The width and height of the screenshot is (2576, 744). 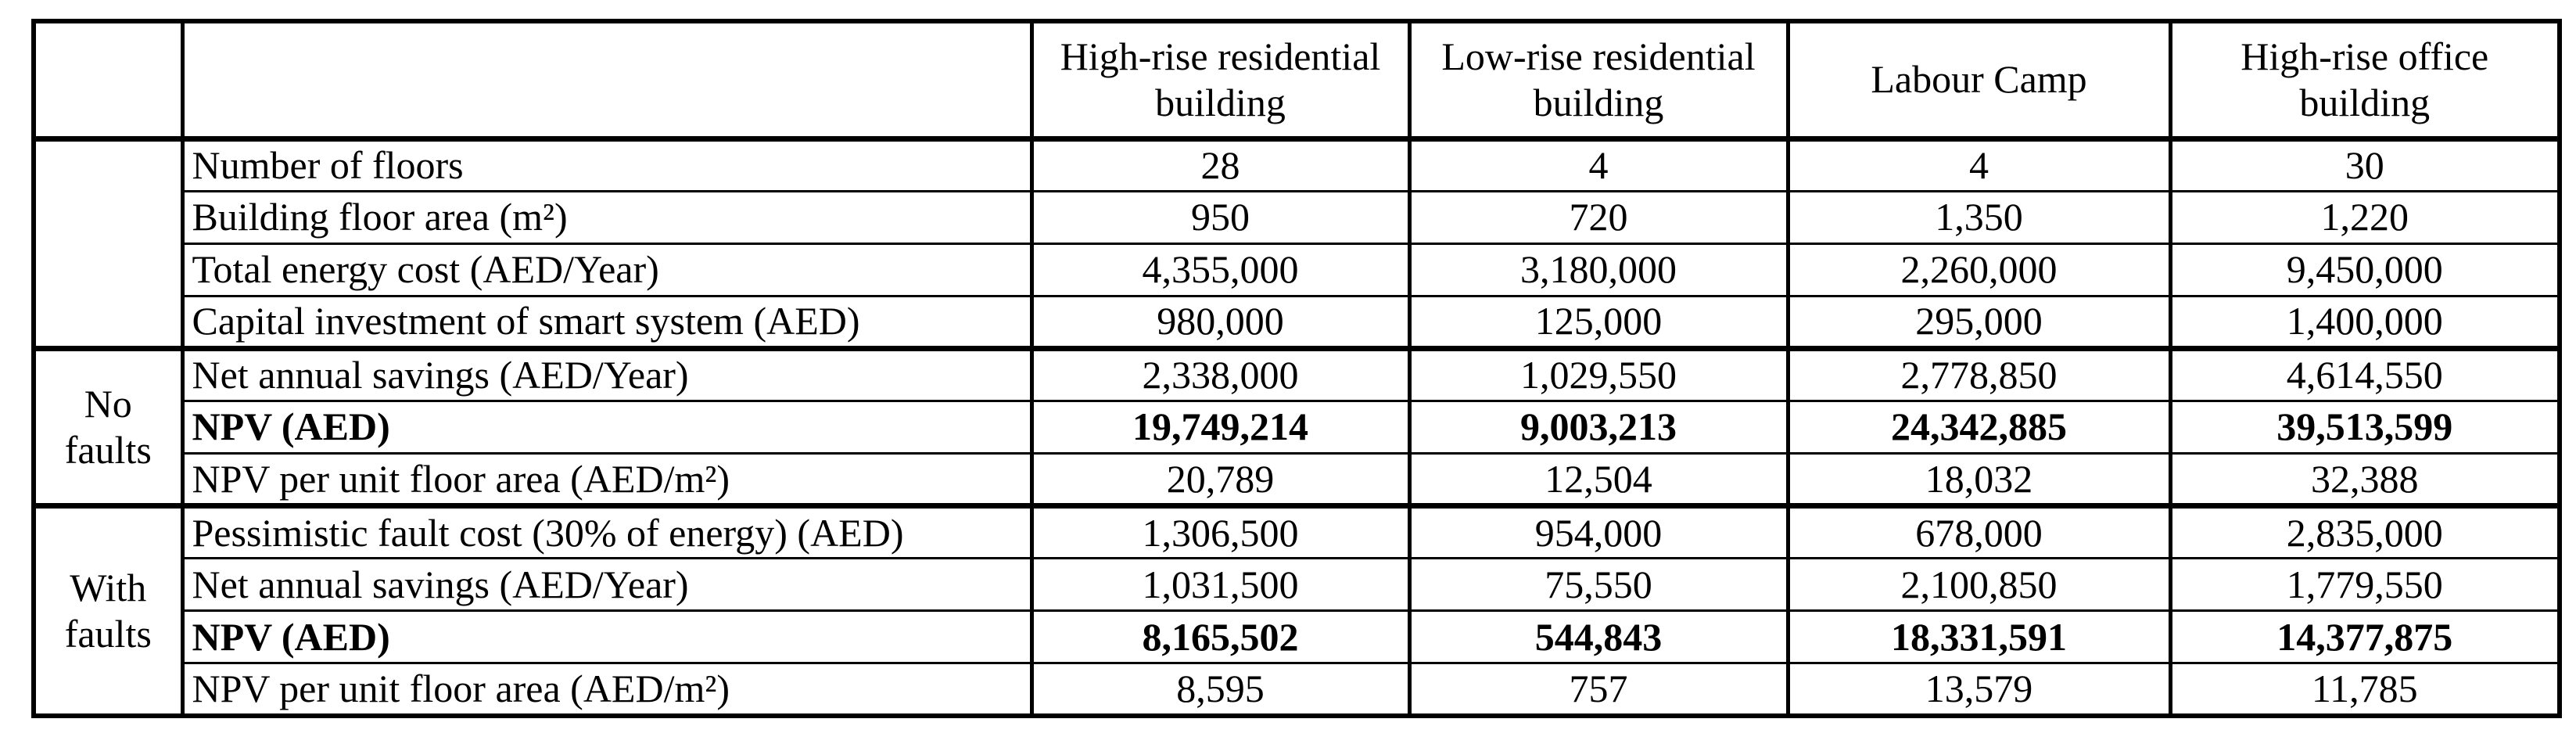 What do you see at coordinates (1978, 427) in the screenshot?
I see `value-cell: 24,342,885` at bounding box center [1978, 427].